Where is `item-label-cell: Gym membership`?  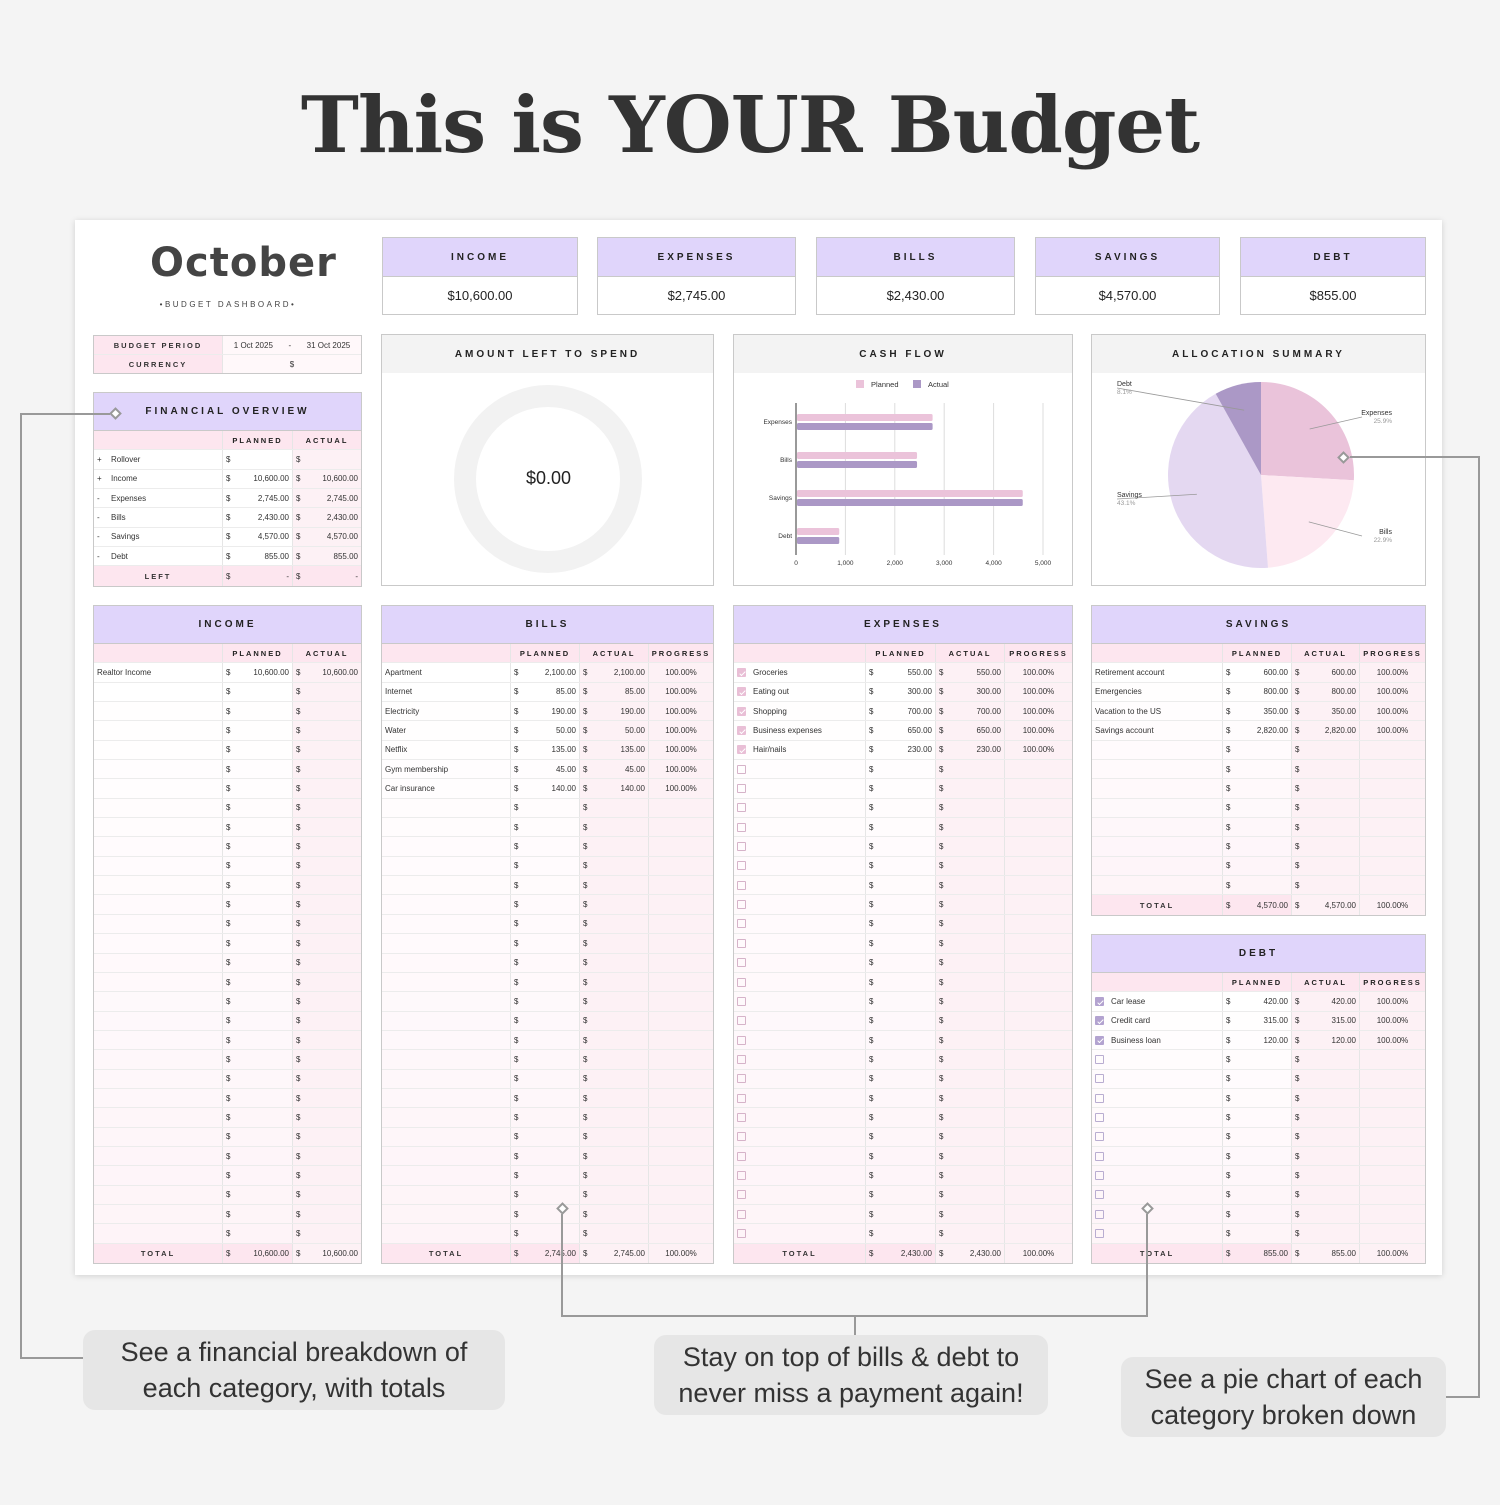
item-label-cell: Gym membership is located at coordinates (446, 769).